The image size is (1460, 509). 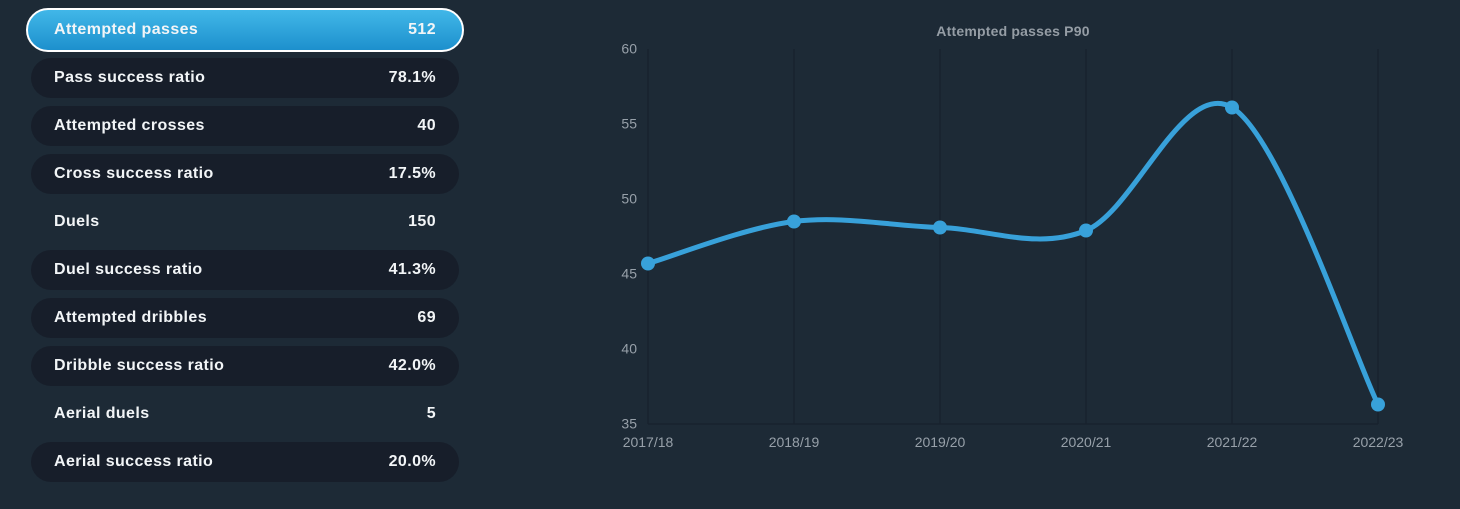 What do you see at coordinates (1012, 31) in the screenshot?
I see `chart-title: Attempted passes P90` at bounding box center [1012, 31].